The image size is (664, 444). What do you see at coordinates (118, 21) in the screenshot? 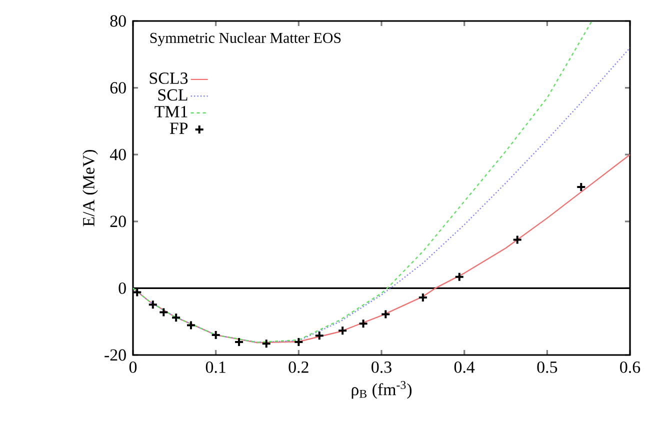
I see `y-tick-label: 80` at bounding box center [118, 21].